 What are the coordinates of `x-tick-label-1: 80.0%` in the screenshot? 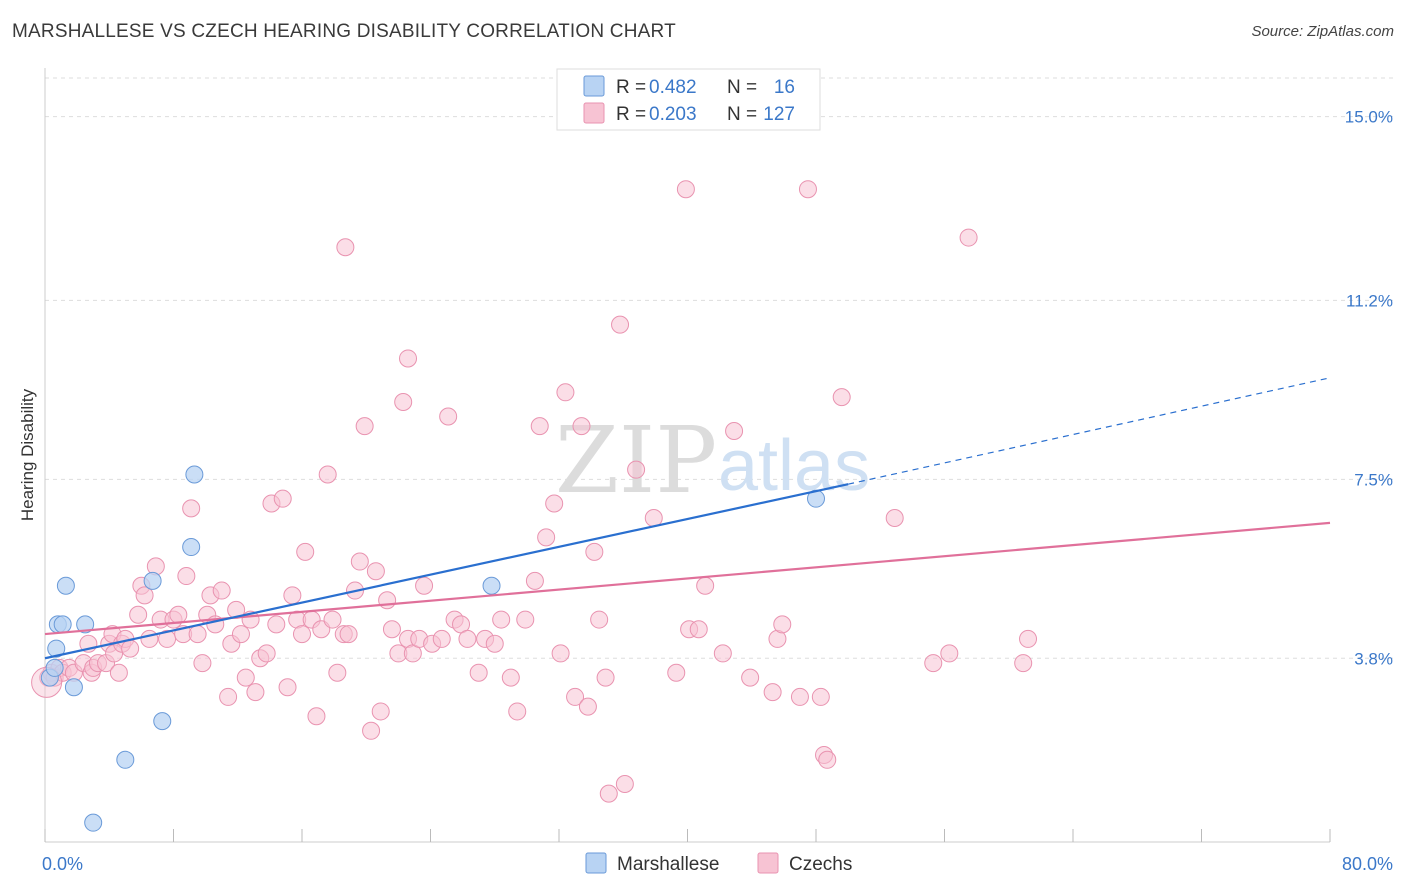 It's located at (1367, 864).